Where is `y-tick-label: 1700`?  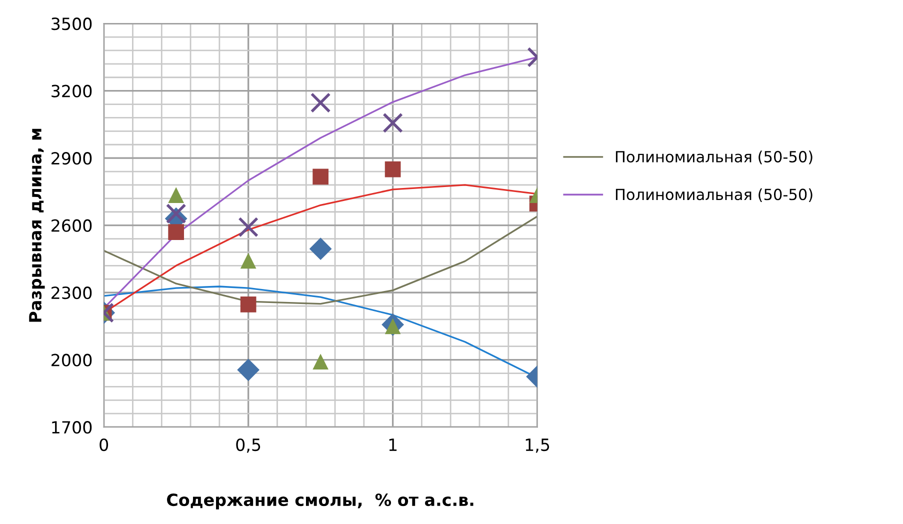
y-tick-label: 1700 is located at coordinates (72, 427).